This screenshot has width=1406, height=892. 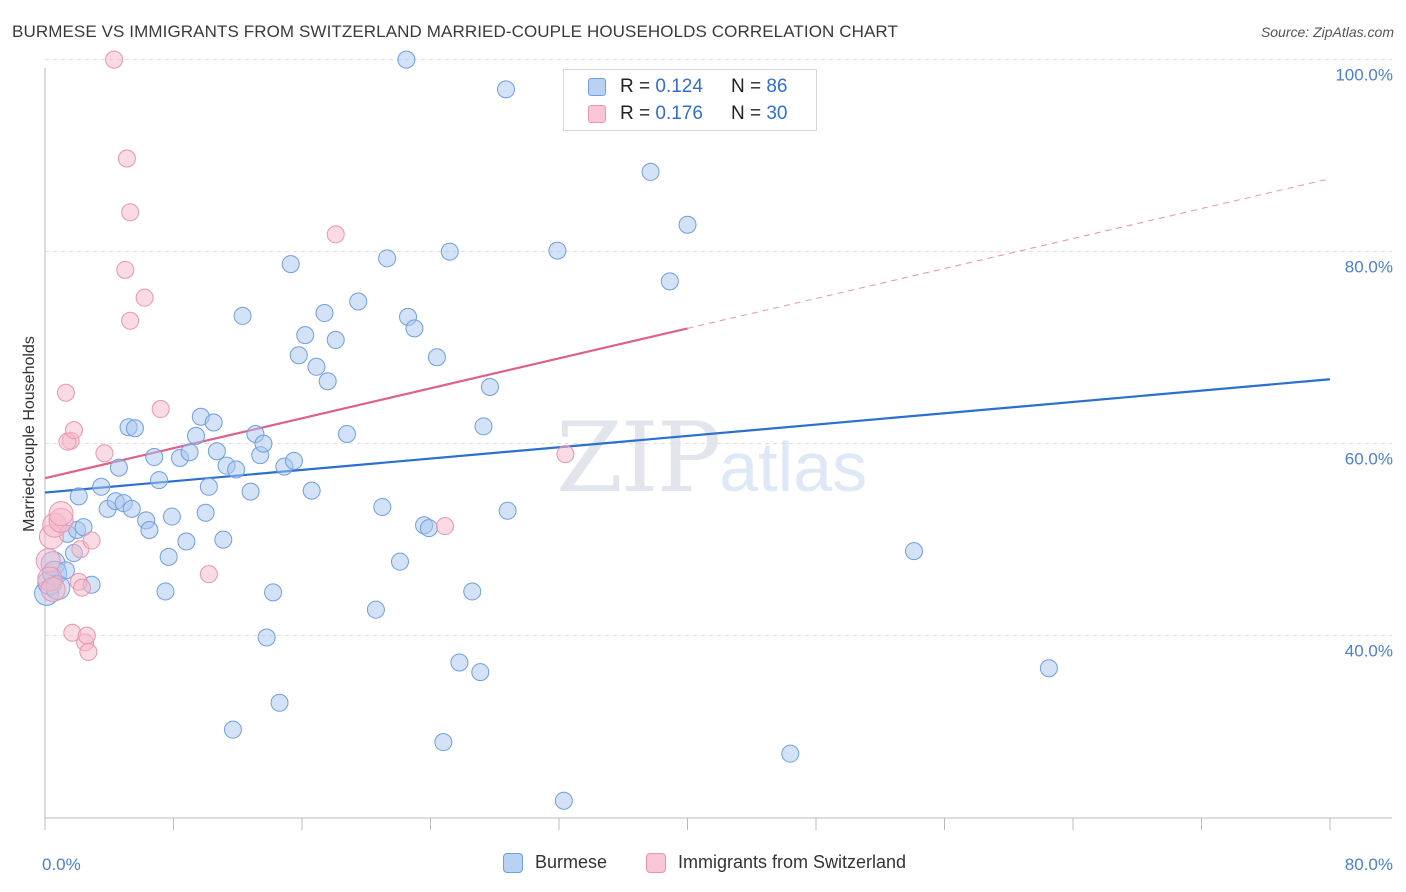 I want to click on y-tick-label: 80.0%, so click(x=1369, y=267).